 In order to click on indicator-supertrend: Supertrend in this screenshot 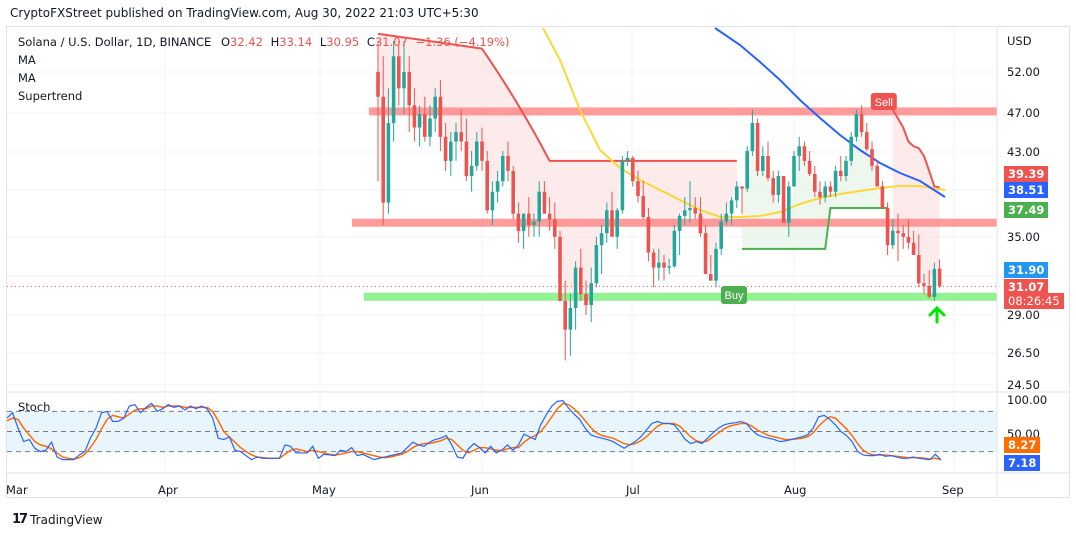, I will do `click(50, 96)`.